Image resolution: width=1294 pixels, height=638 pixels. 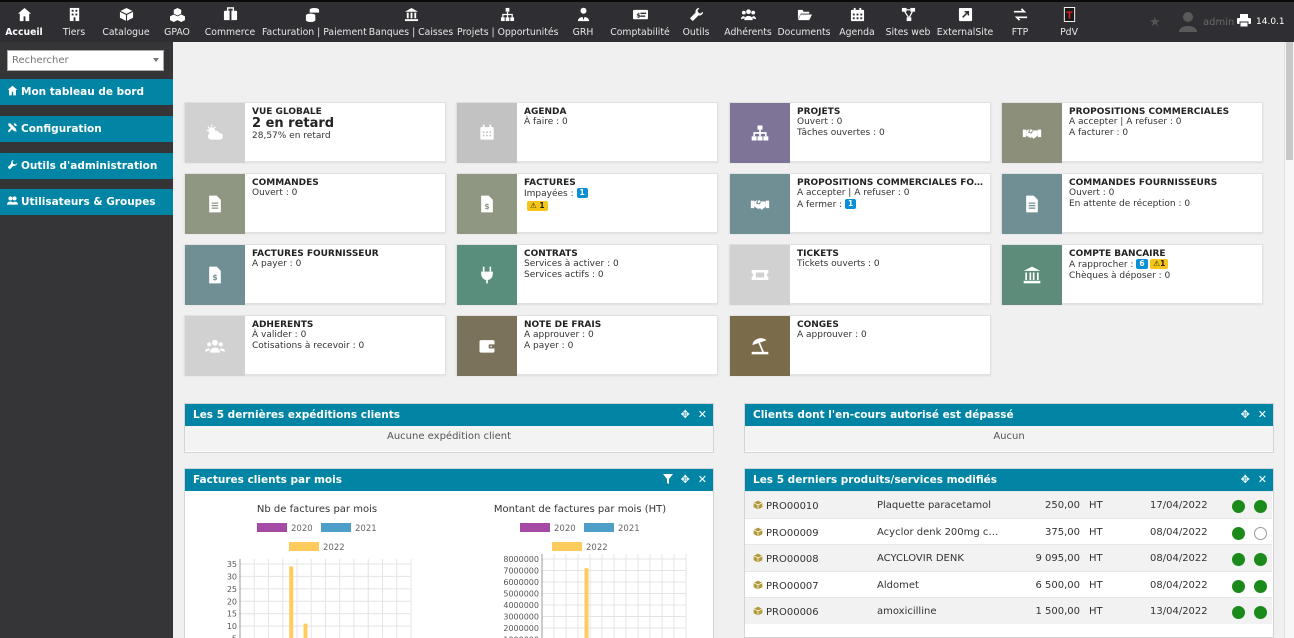 What do you see at coordinates (804, 24) in the screenshot?
I see `menu-item-documents: Documents` at bounding box center [804, 24].